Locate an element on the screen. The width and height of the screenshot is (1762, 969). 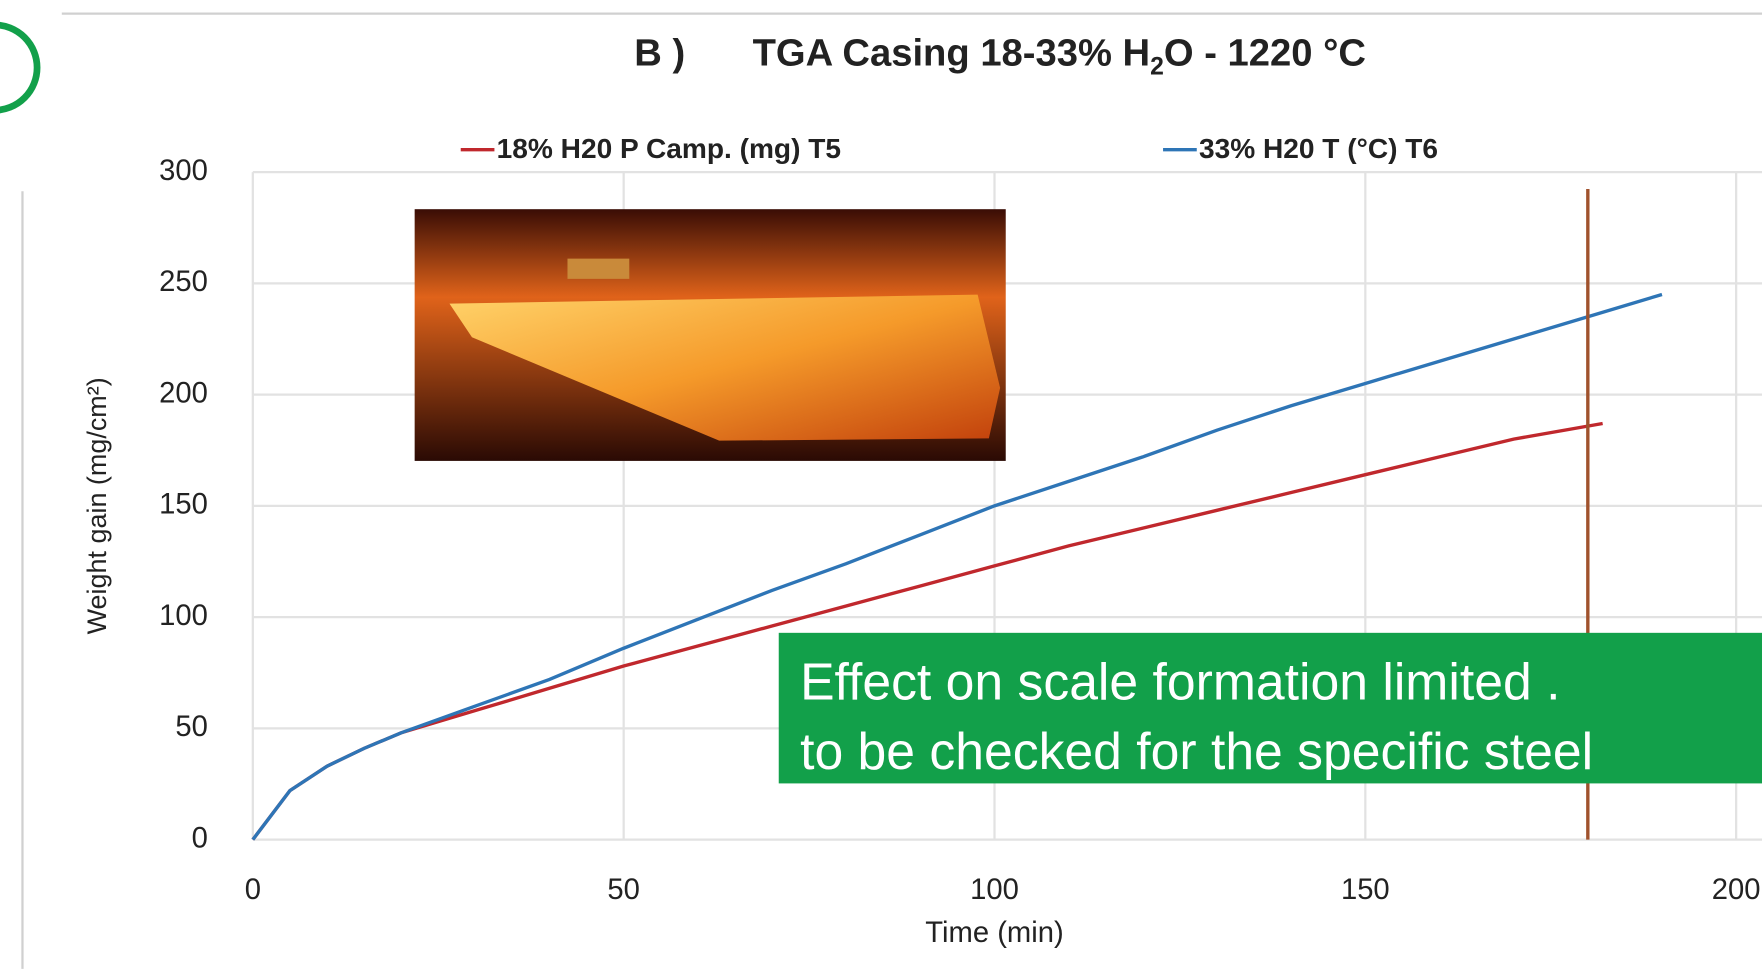
y-tick-label: 200 is located at coordinates (183, 393).